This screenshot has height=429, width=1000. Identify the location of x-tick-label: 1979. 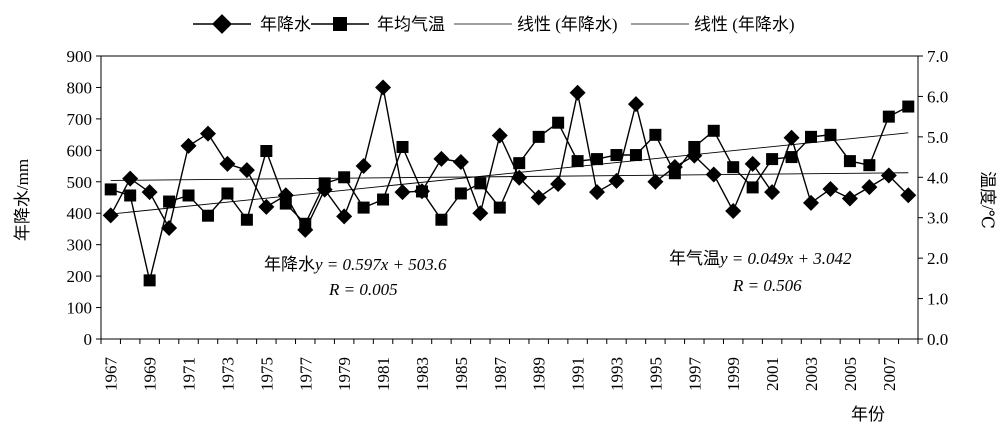
(344, 374).